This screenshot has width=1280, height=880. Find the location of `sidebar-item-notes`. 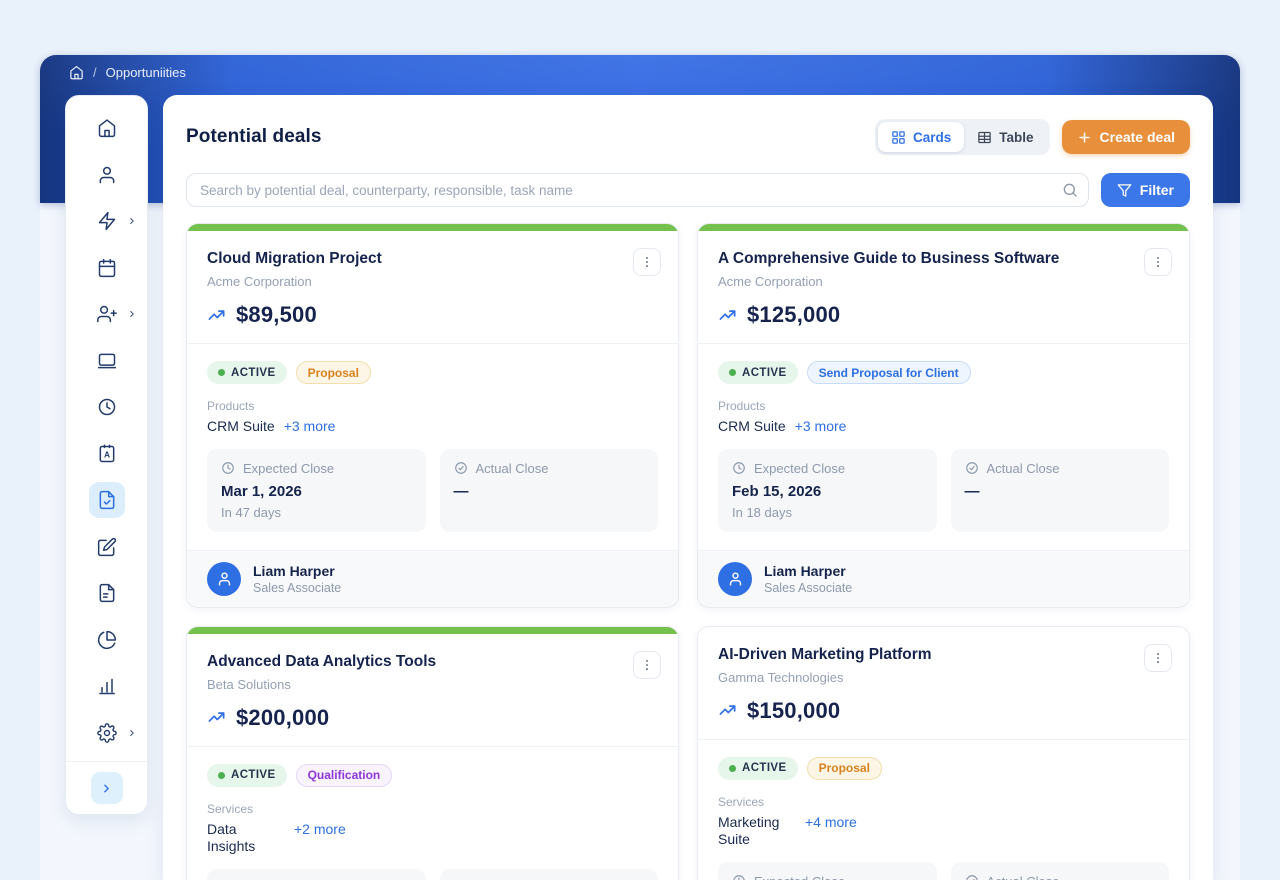

sidebar-item-notes is located at coordinates (106, 547).